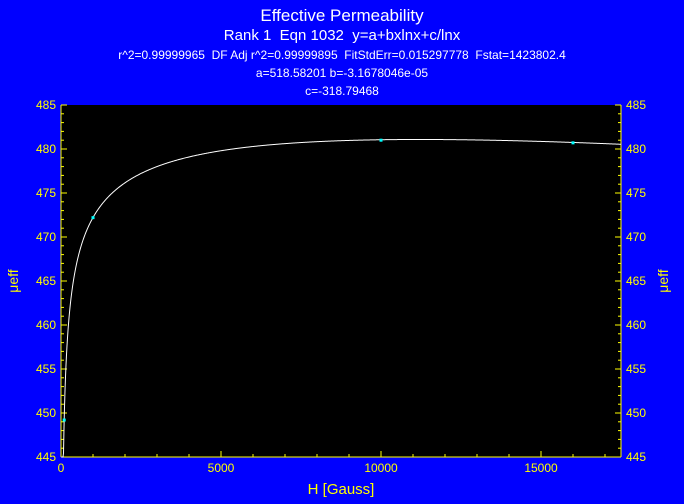  I want to click on y-tick-label-right: 475, so click(636, 193).